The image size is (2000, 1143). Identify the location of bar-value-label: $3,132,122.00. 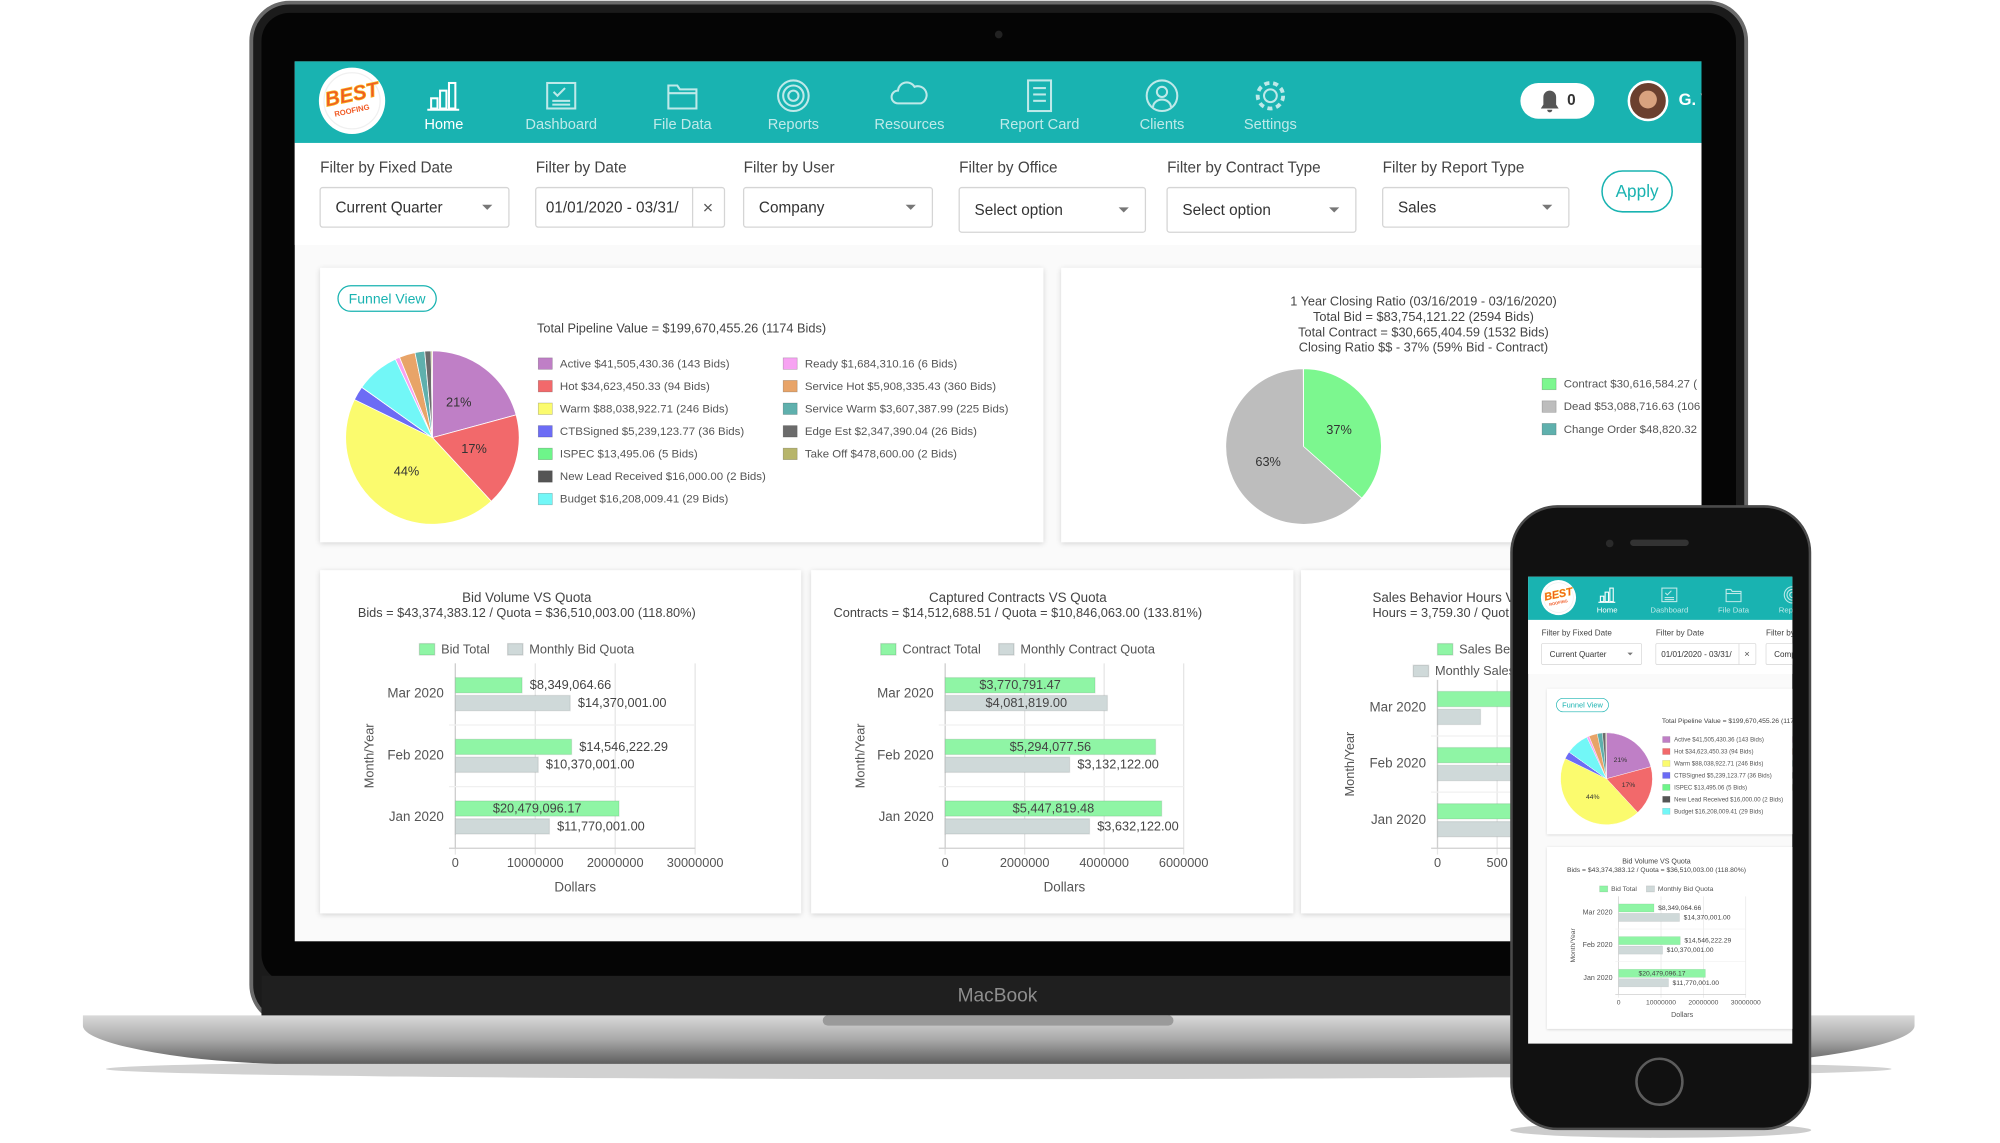
(1118, 764).